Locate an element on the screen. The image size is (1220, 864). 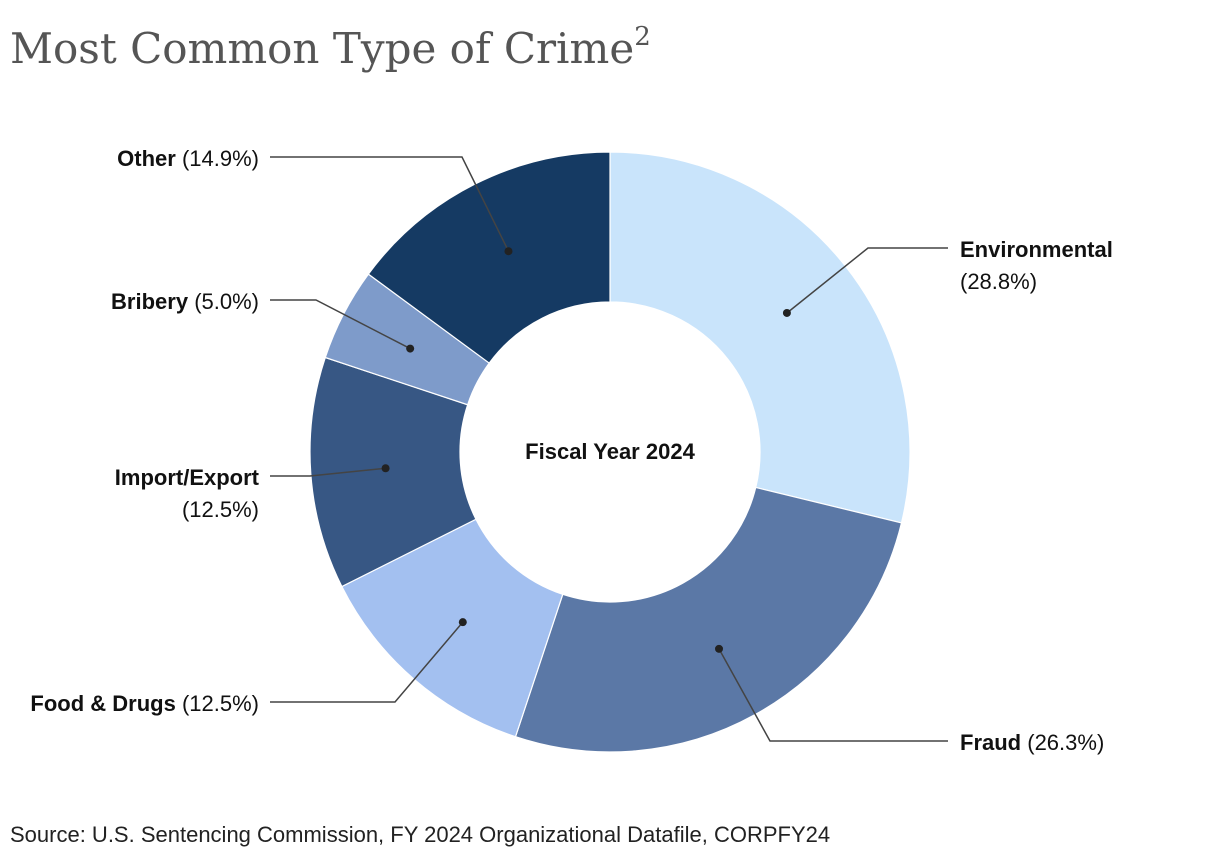
label-category: Fraud is located at coordinates (990, 742).